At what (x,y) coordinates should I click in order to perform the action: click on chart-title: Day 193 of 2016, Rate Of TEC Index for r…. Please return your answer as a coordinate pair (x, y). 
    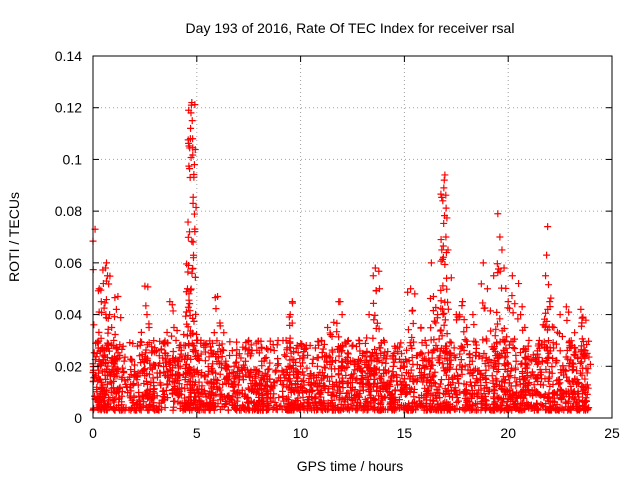
    Looking at the image, I should click on (350, 28).